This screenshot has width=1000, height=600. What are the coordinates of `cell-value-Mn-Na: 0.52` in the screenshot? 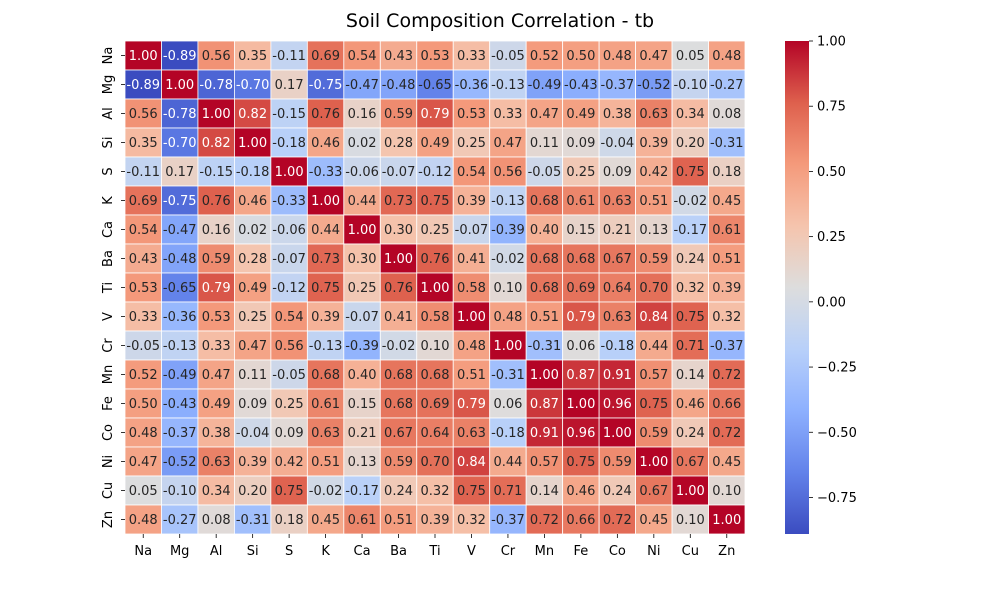 It's located at (143, 375).